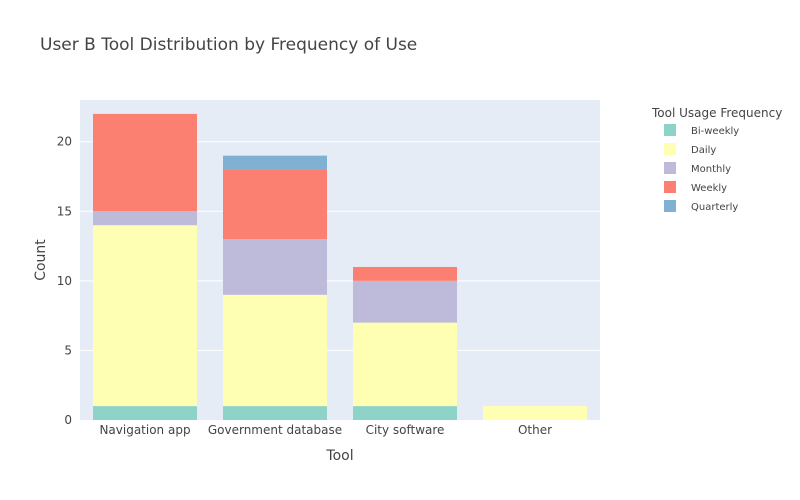  Describe the element at coordinates (145, 413) in the screenshot. I see `bar-navigation-app-bi-weekly` at that location.